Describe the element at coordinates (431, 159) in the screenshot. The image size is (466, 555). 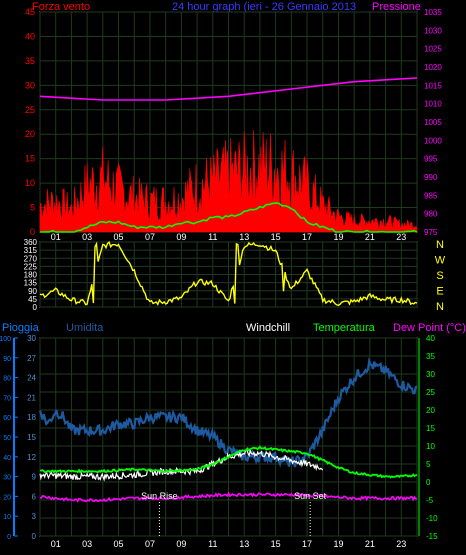
I see `y-tick-label: 995` at that location.